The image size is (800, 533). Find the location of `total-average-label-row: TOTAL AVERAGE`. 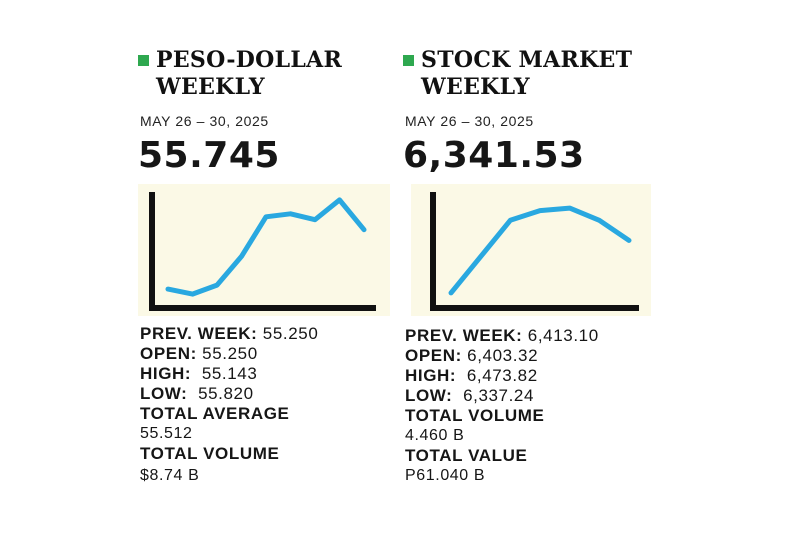

total-average-label-row: TOTAL AVERAGE is located at coordinates (229, 414).